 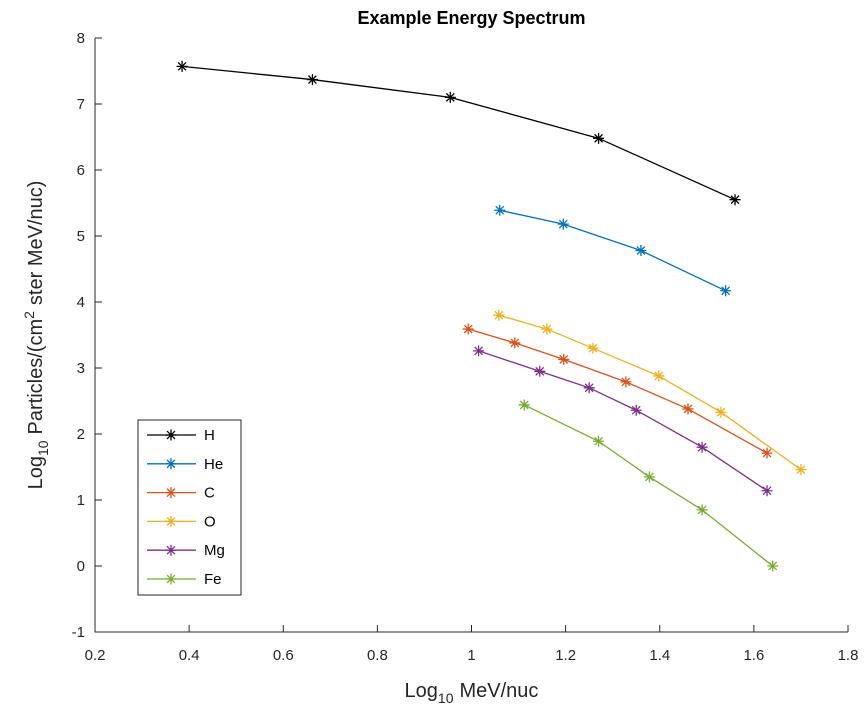 I want to click on x-tick-label: 0.2, so click(x=95, y=655).